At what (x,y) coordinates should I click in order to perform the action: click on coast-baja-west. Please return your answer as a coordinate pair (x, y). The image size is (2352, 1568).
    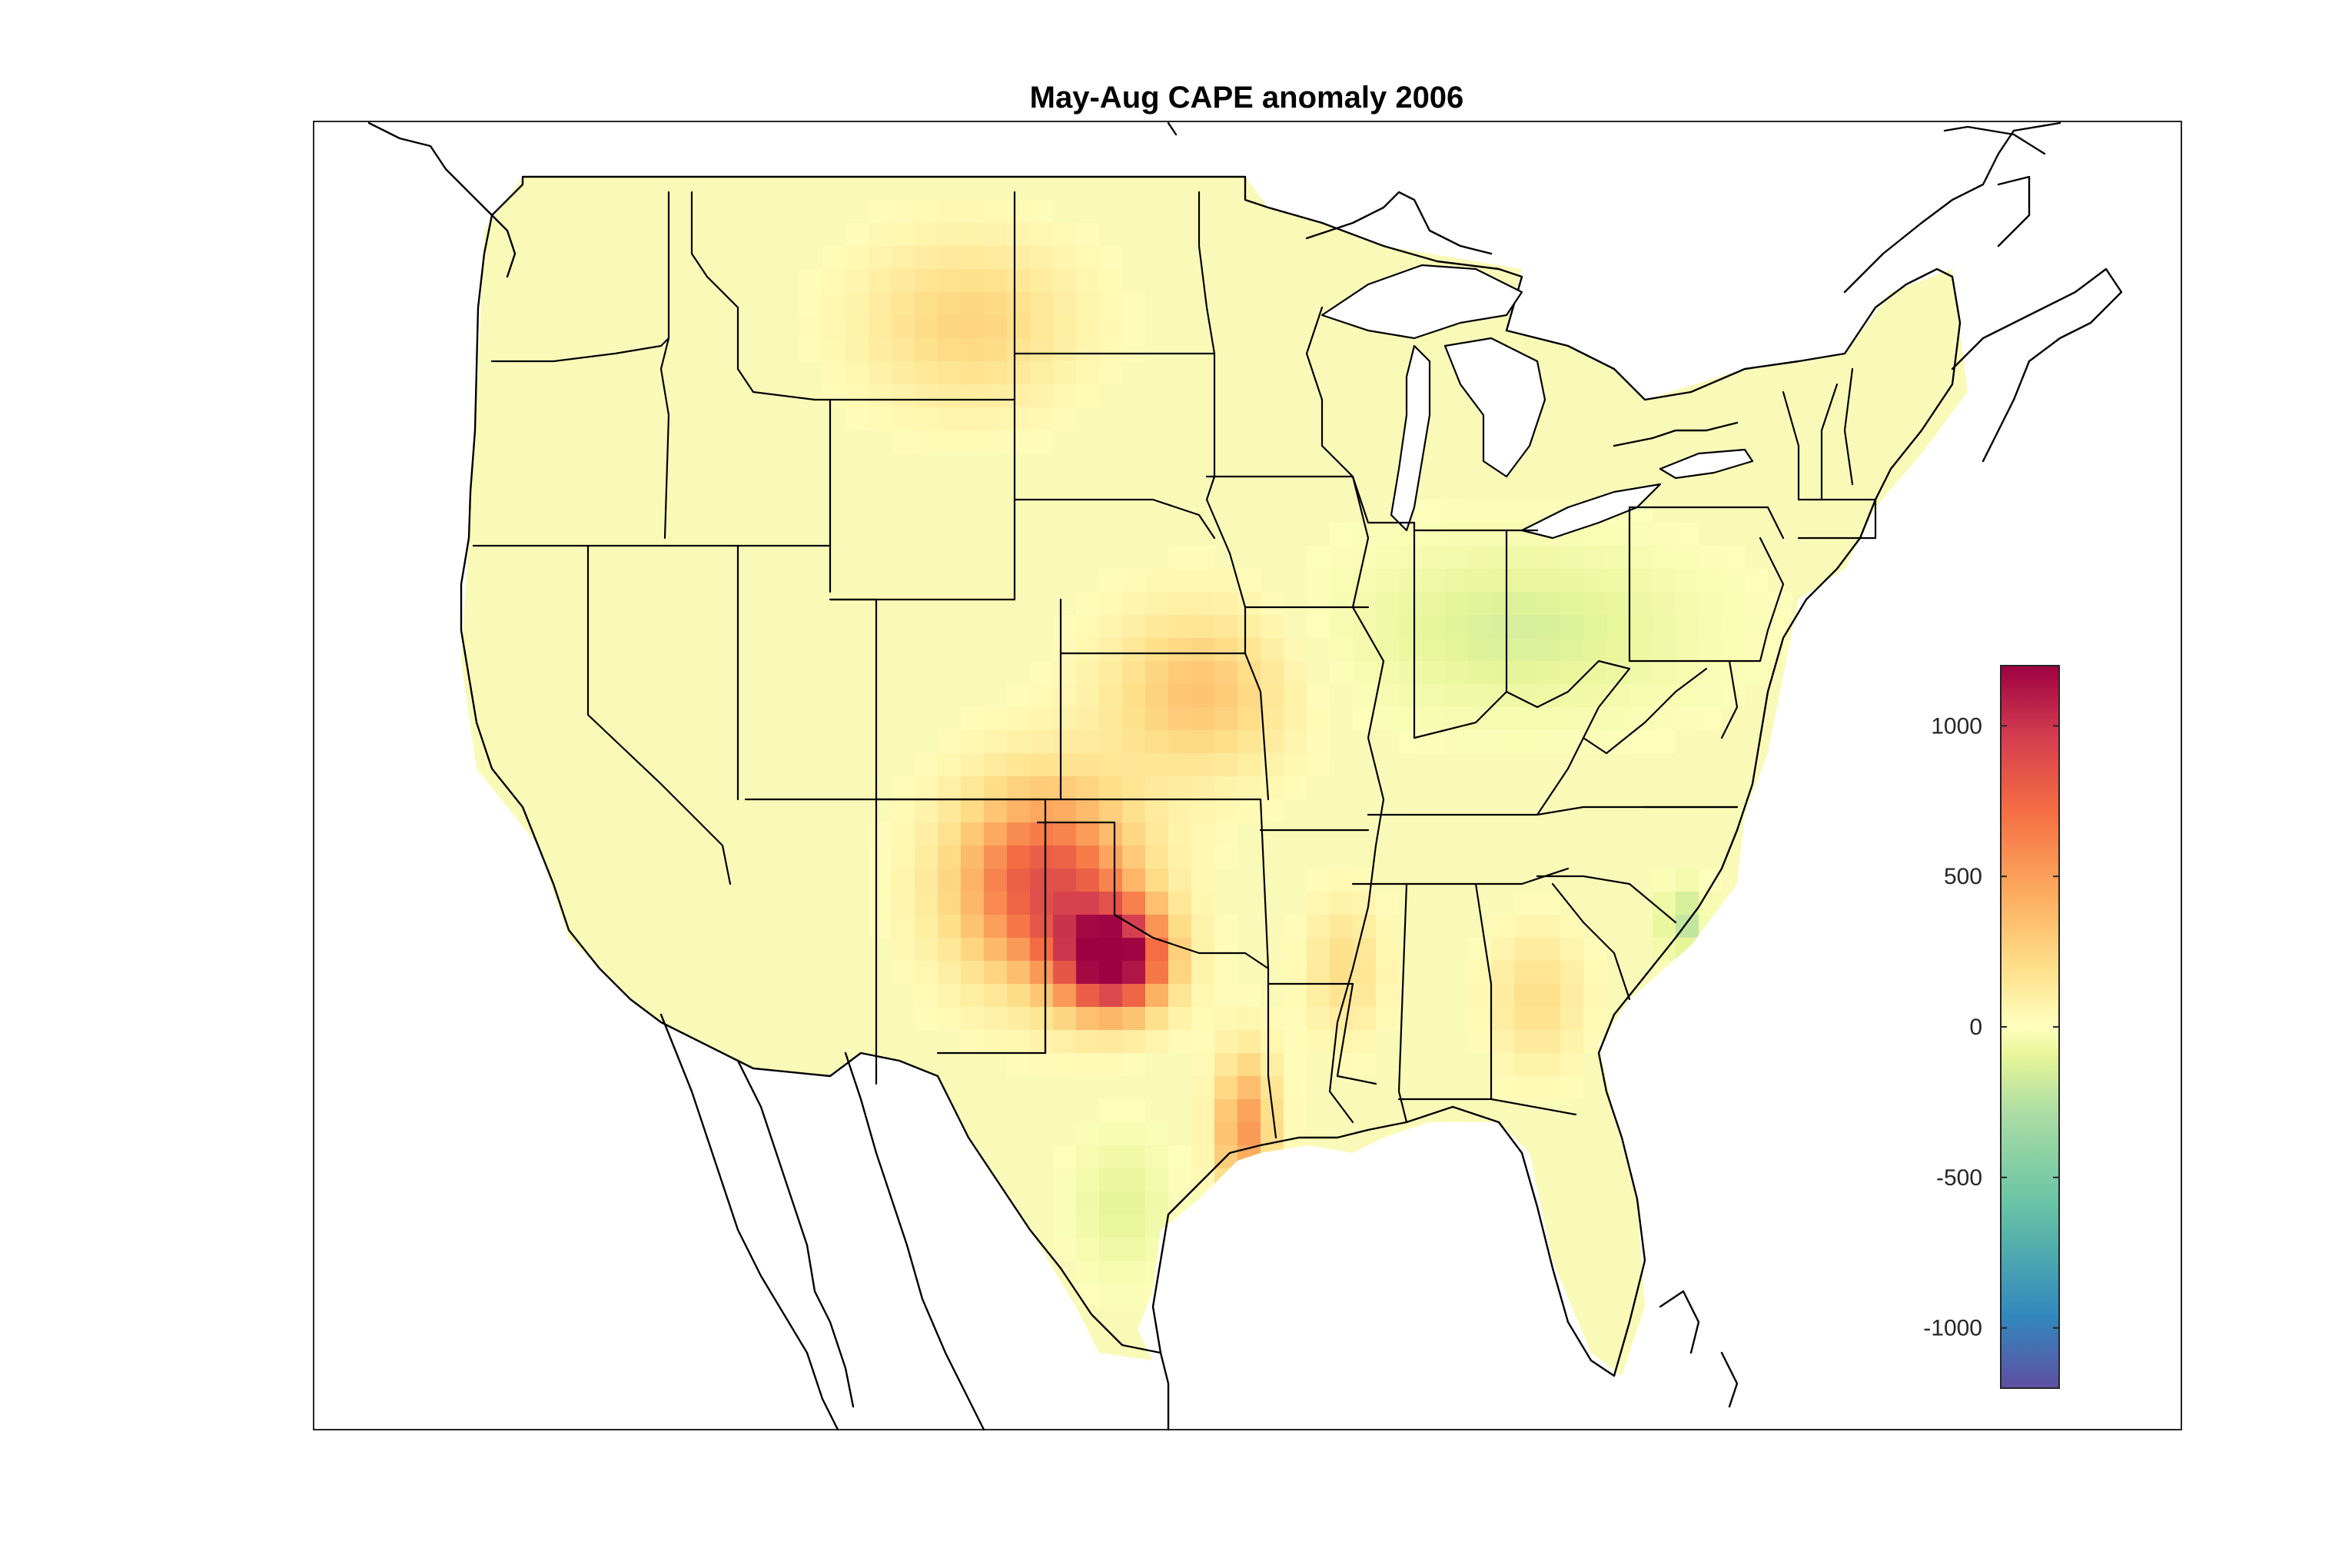
    Looking at the image, I should click on (749, 1222).